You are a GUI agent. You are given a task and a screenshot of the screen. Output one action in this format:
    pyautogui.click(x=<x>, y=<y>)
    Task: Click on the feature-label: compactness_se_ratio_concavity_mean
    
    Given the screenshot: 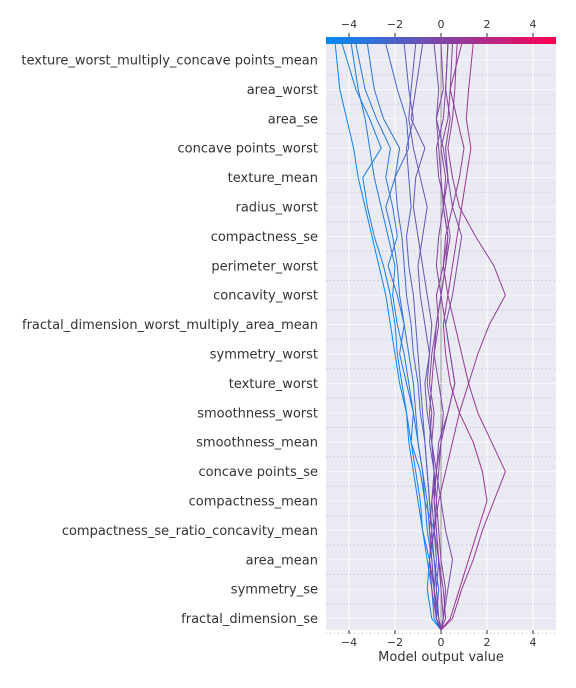 What is the action you would take?
    pyautogui.click(x=190, y=531)
    